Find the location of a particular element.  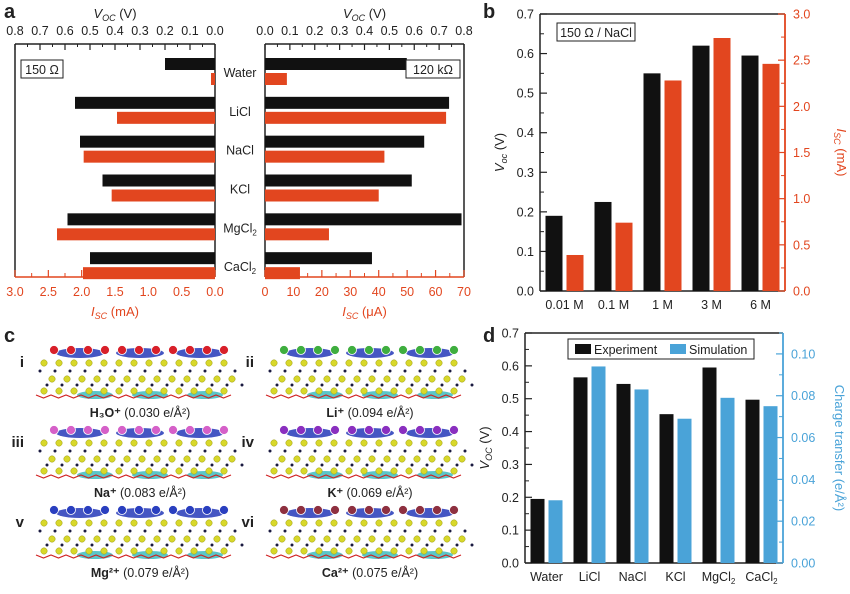

top-tick-label: 0.8 is located at coordinates (14, 31).